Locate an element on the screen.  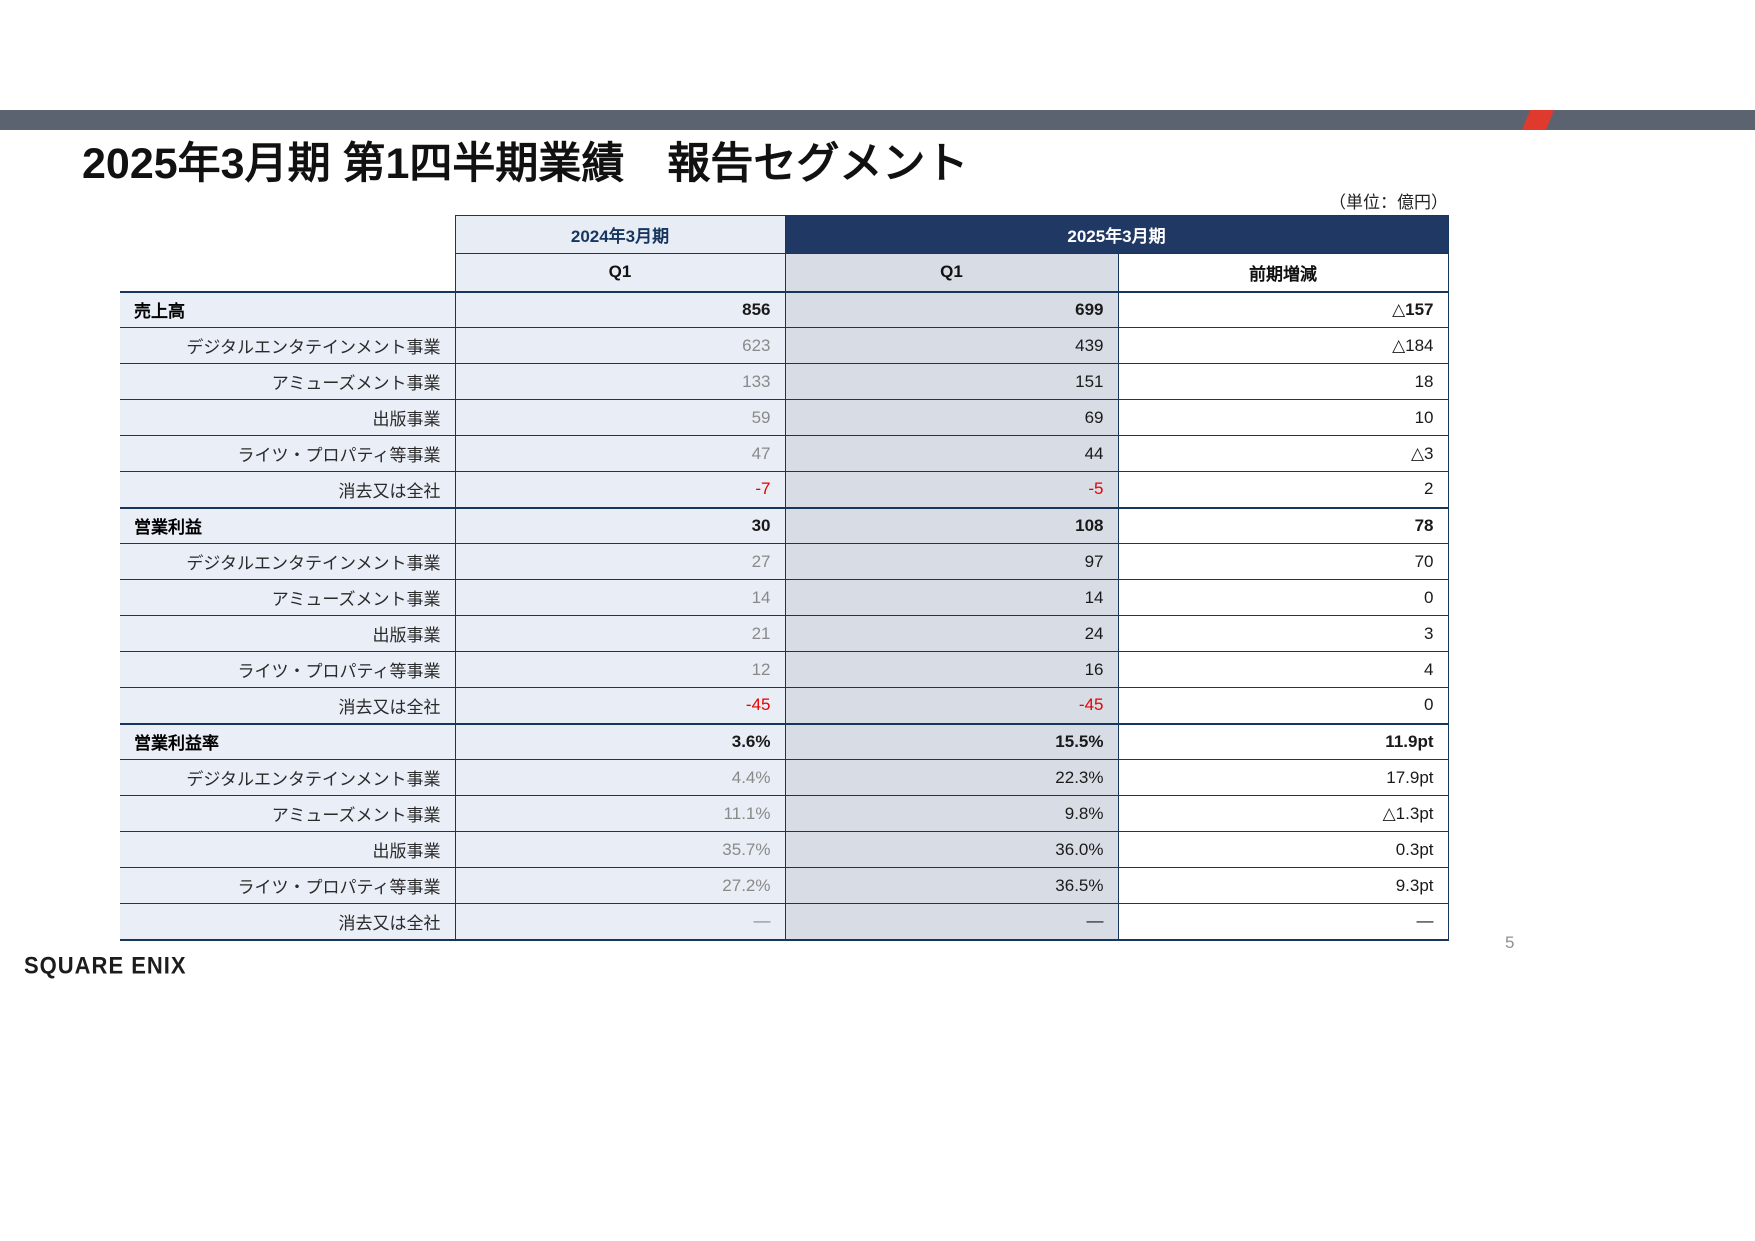
table-row: アミューズメント事業 133 151 18 is located at coordinates (784, 381).